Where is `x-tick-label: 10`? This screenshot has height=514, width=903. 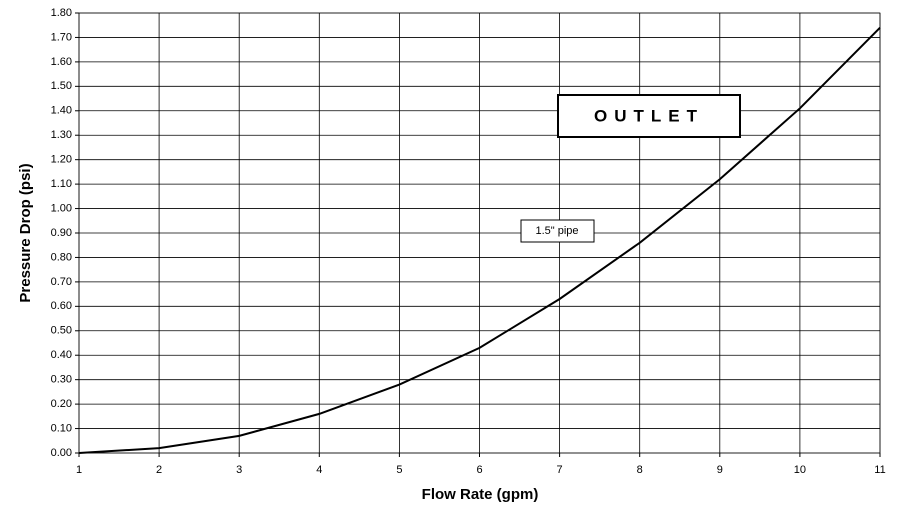 x-tick-label: 10 is located at coordinates (800, 470).